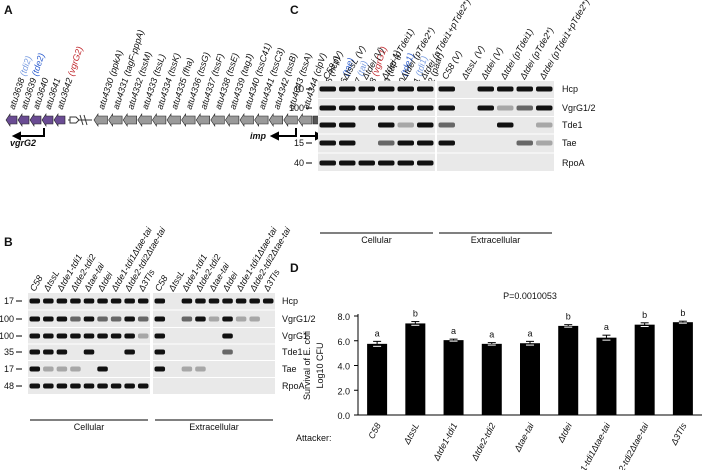 The width and height of the screenshot is (709, 470). I want to click on gene-name: (tde2), so click(38, 64).